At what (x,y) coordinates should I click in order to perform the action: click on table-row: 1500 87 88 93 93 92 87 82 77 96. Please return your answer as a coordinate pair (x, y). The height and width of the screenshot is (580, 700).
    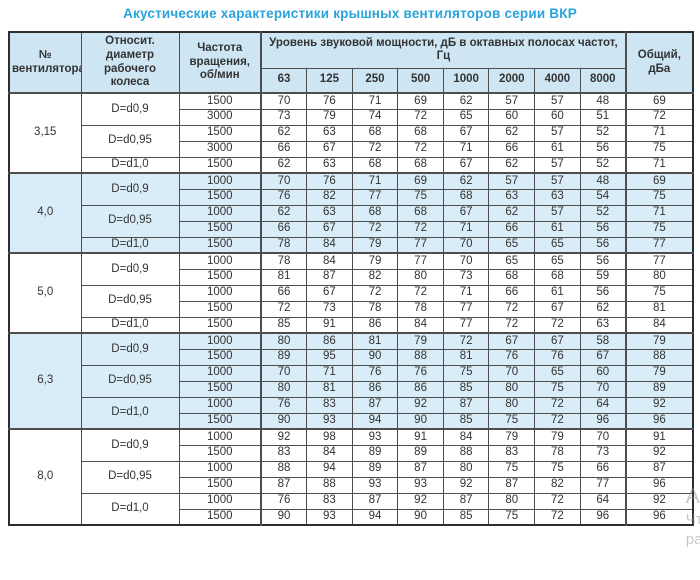
    Looking at the image, I should click on (351, 485).